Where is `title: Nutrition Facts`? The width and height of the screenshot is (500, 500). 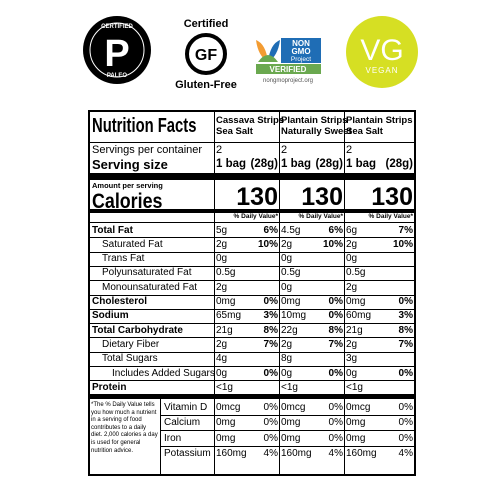 title: Nutrition Facts is located at coordinates (144, 126).